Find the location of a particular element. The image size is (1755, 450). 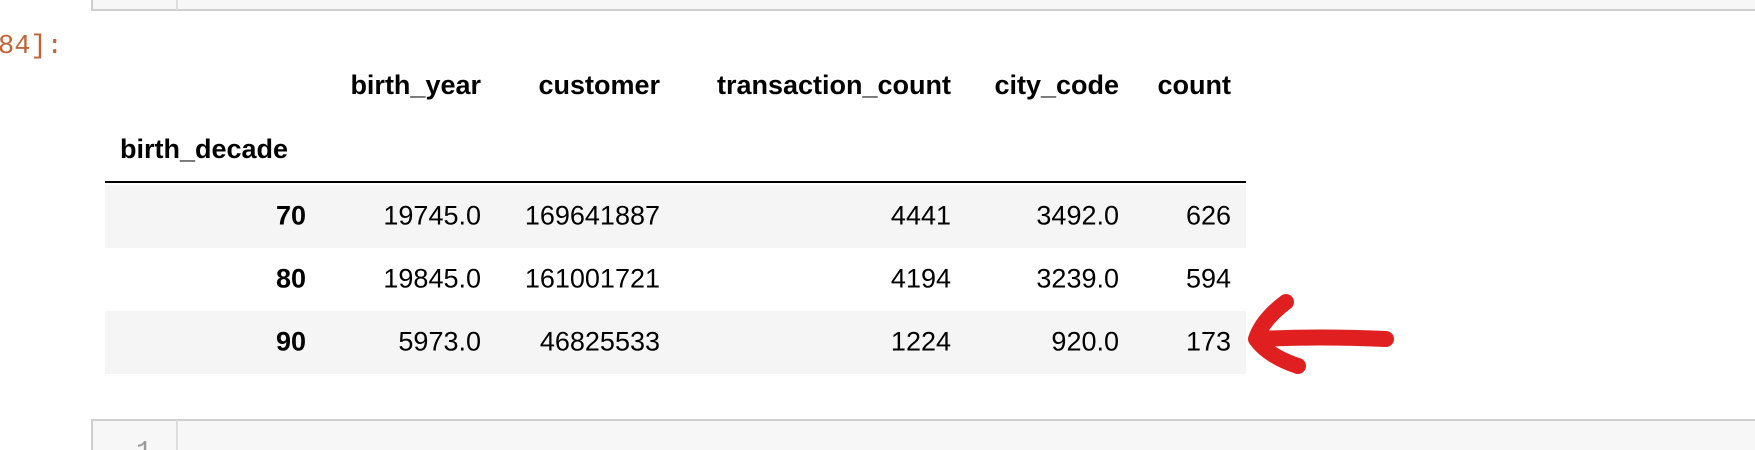

index-header: birth_decade is located at coordinates (204, 149).